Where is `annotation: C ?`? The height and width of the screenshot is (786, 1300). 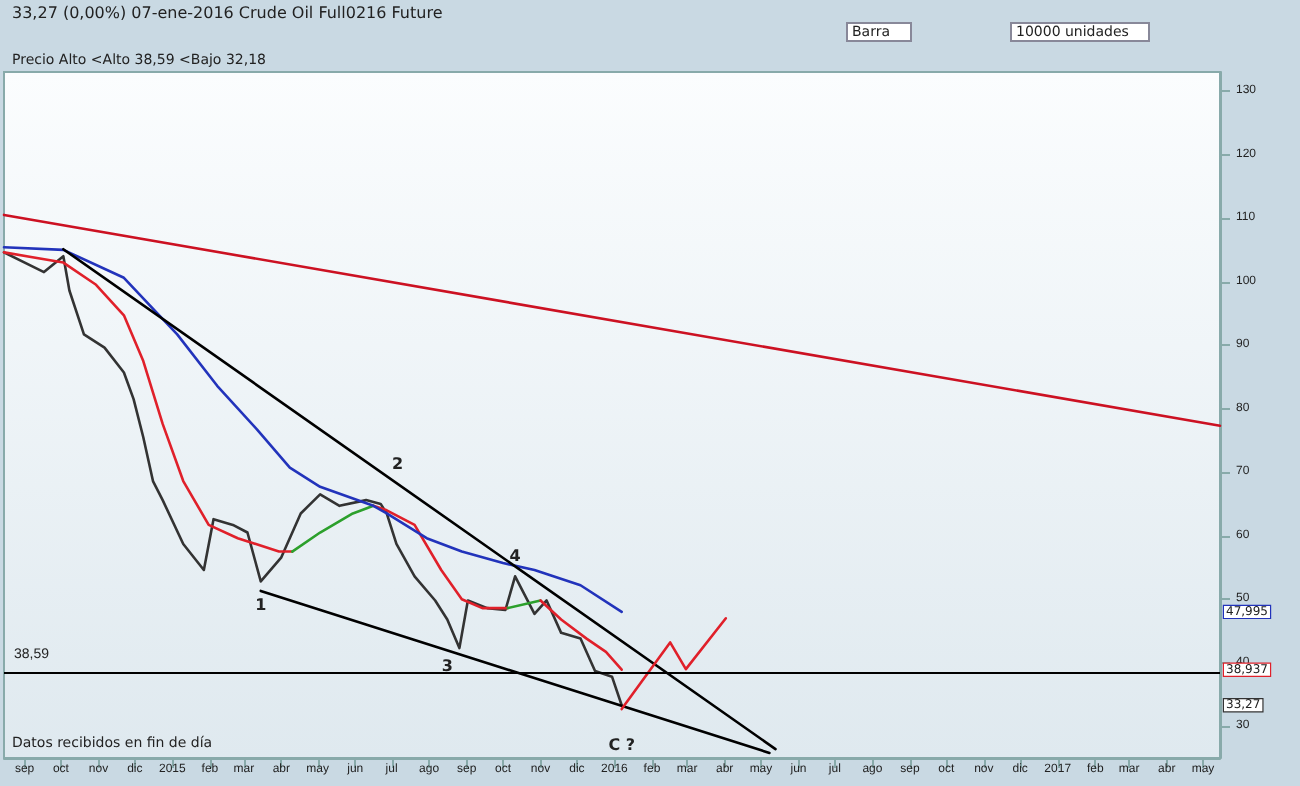 annotation: C ? is located at coordinates (622, 745).